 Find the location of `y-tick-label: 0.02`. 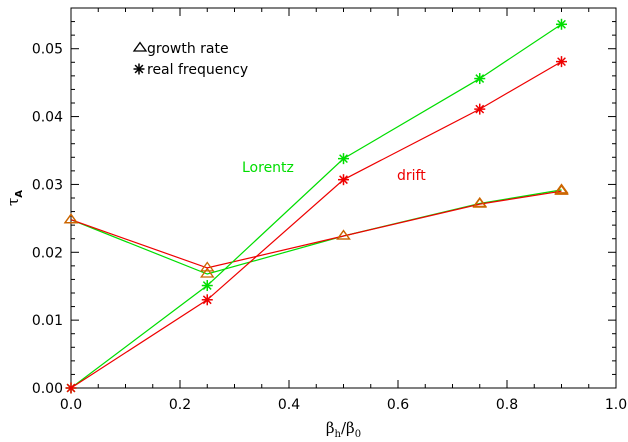

y-tick-label: 0.02 is located at coordinates (47, 253).